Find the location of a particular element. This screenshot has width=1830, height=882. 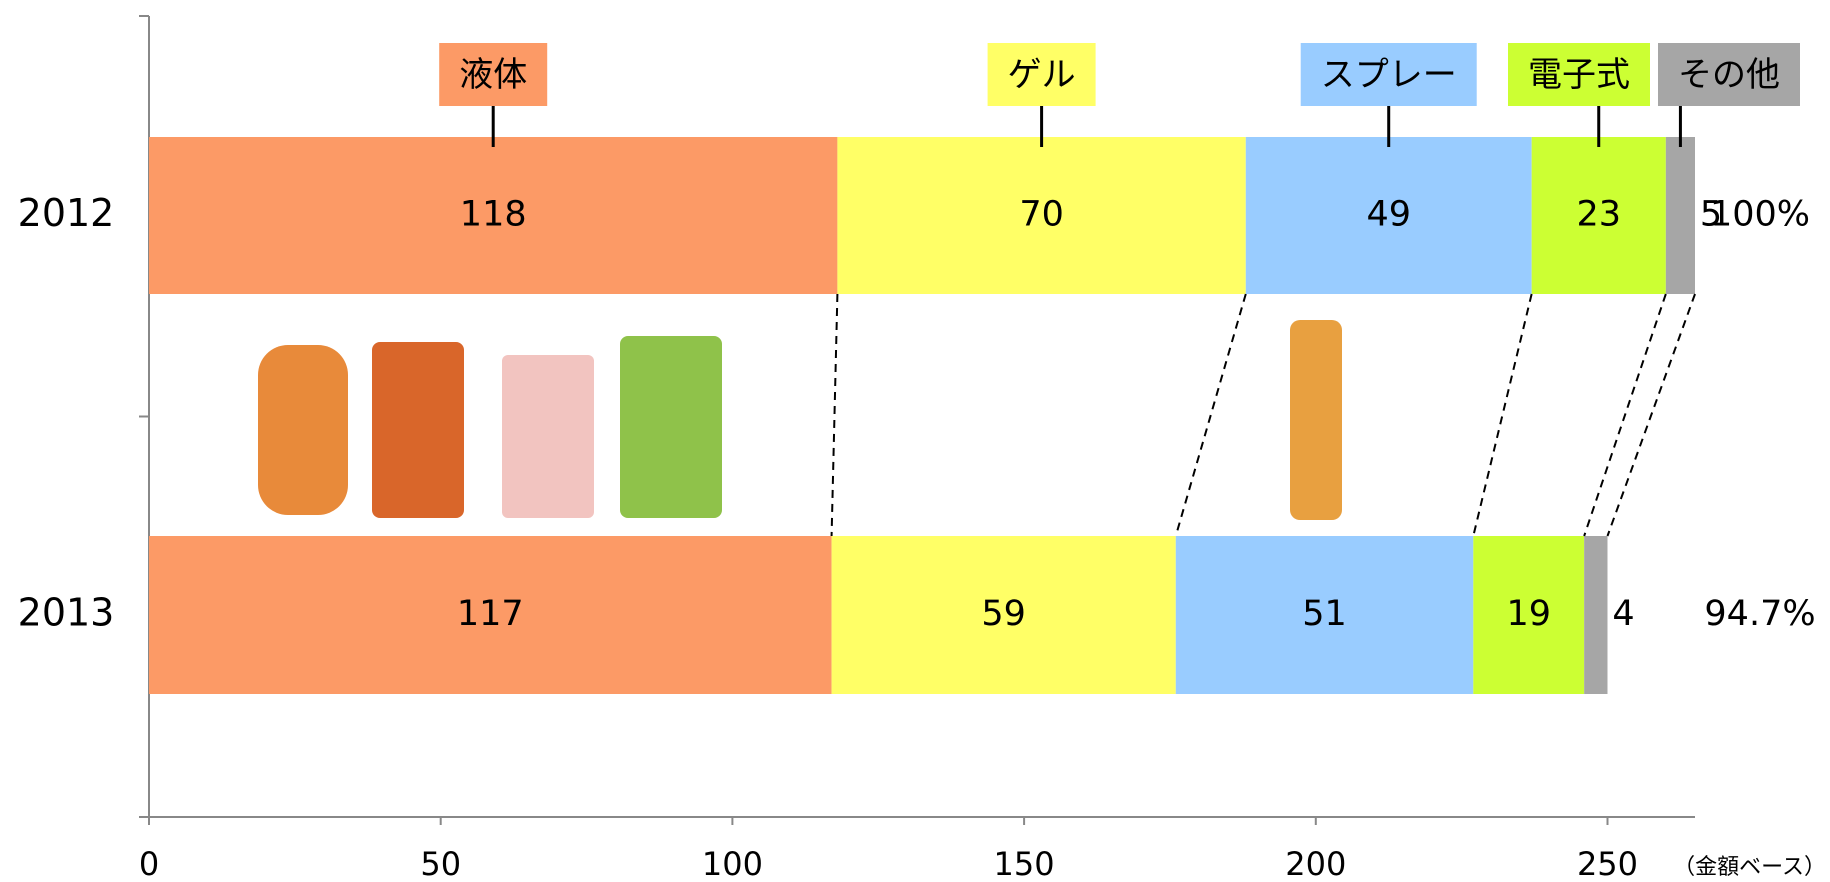

value-label: 49 is located at coordinates (1388, 215).